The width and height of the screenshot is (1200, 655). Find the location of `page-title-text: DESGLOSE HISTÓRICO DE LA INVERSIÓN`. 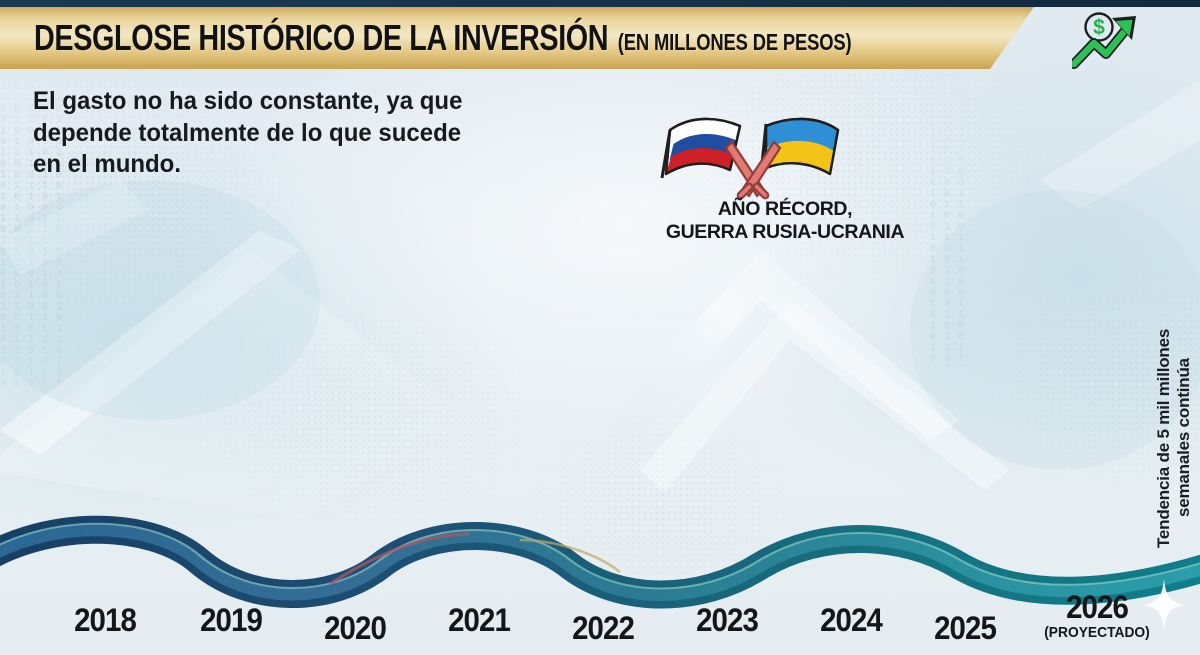

page-title-text: DESGLOSE HISTÓRICO DE LA INVERSIÓN is located at coordinates (321, 37).